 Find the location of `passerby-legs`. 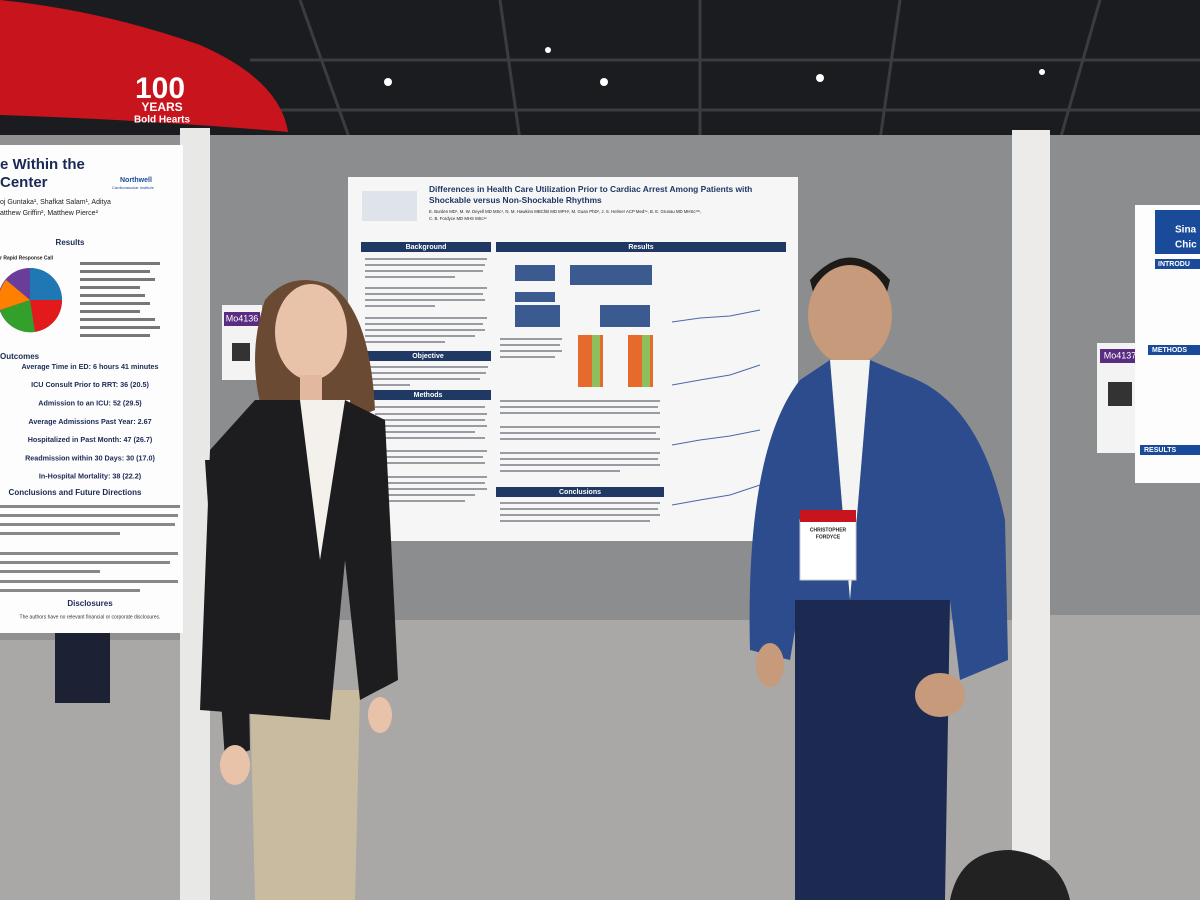

passerby-legs is located at coordinates (82, 668).